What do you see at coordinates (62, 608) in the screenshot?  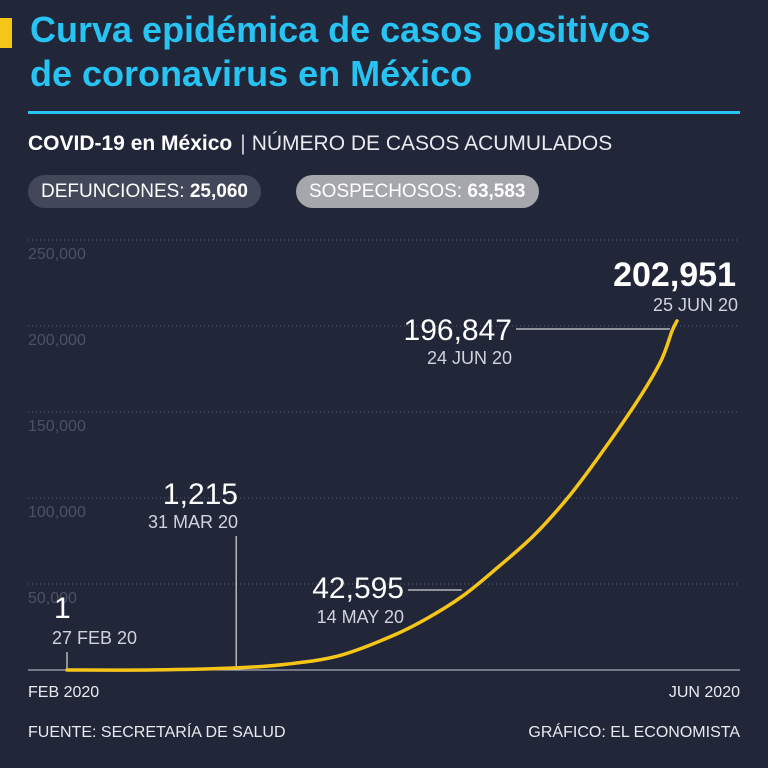 I see `annotation-value-feb27: 1` at bounding box center [62, 608].